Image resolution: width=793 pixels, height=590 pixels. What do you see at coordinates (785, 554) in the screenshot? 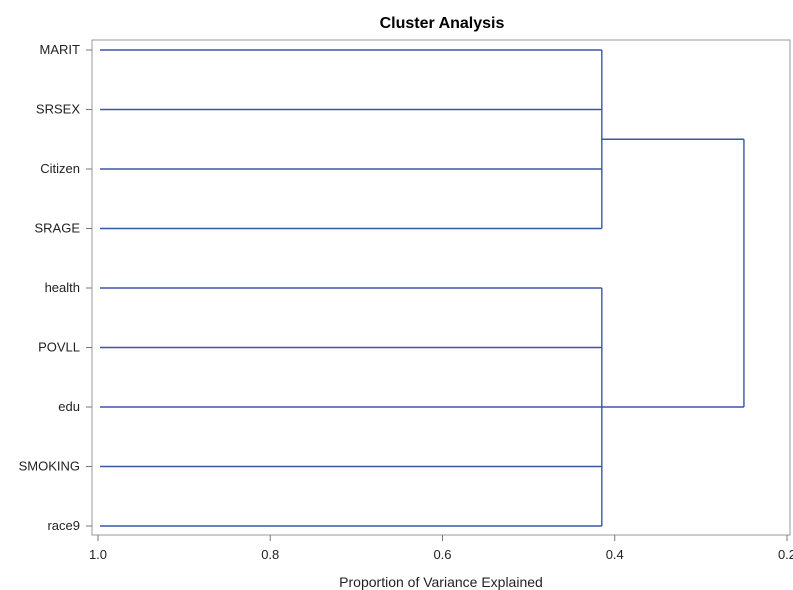
I see `x-tick-label: 0.2` at bounding box center [785, 554].